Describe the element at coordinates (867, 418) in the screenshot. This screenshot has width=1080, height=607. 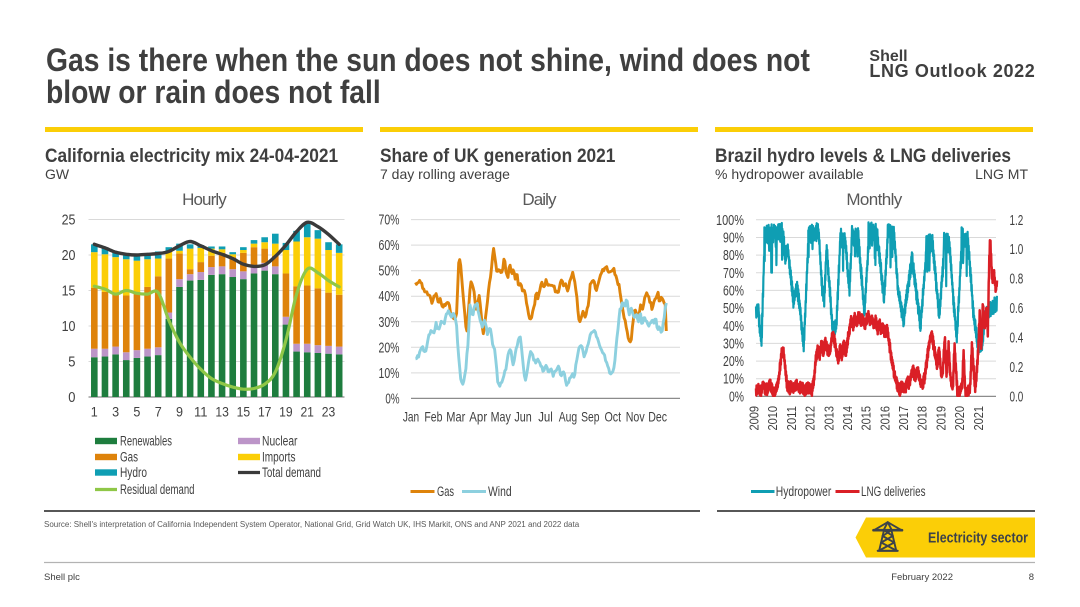
I see `svg-text: 2015` at that location.